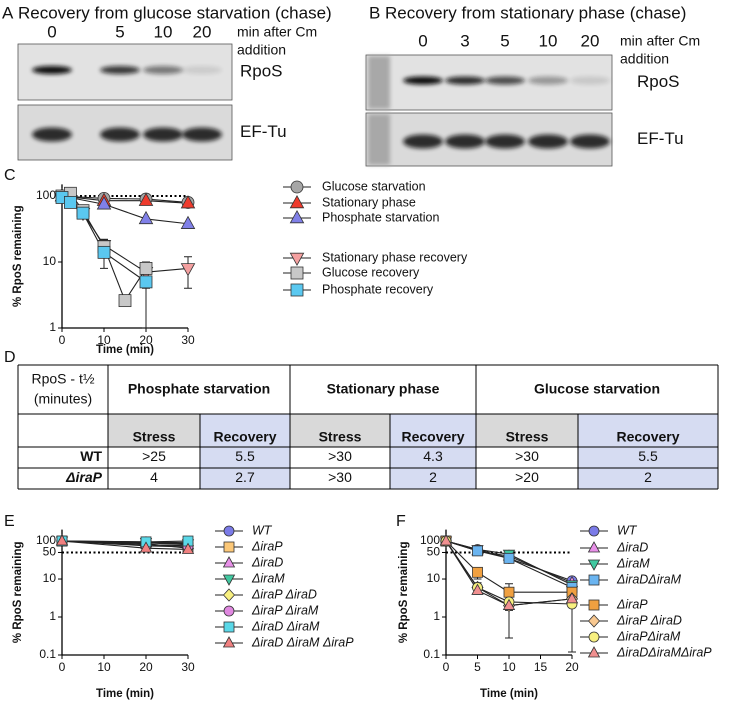 Image resolution: width=734 pixels, height=707 pixels. Describe the element at coordinates (395, 257) in the screenshot. I see `legend-label: Stationary phase recovery` at that location.